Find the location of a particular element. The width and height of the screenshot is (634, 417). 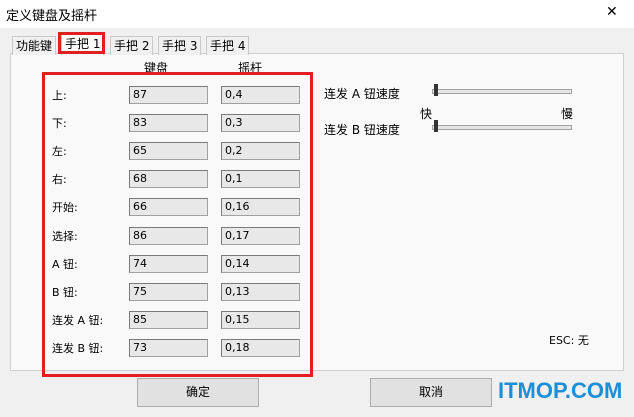

keyboard-field: 86 is located at coordinates (168, 235).